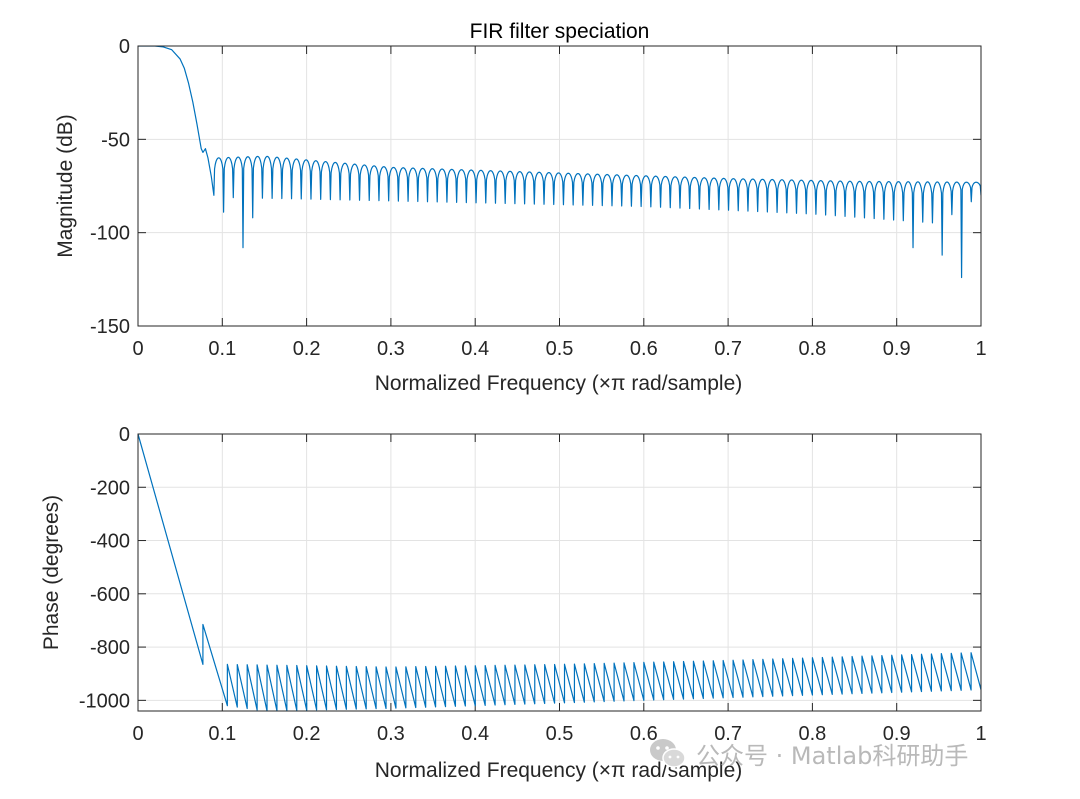 This screenshot has width=1080, height=799. I want to click on y-tick-label: -150, so click(110, 327).